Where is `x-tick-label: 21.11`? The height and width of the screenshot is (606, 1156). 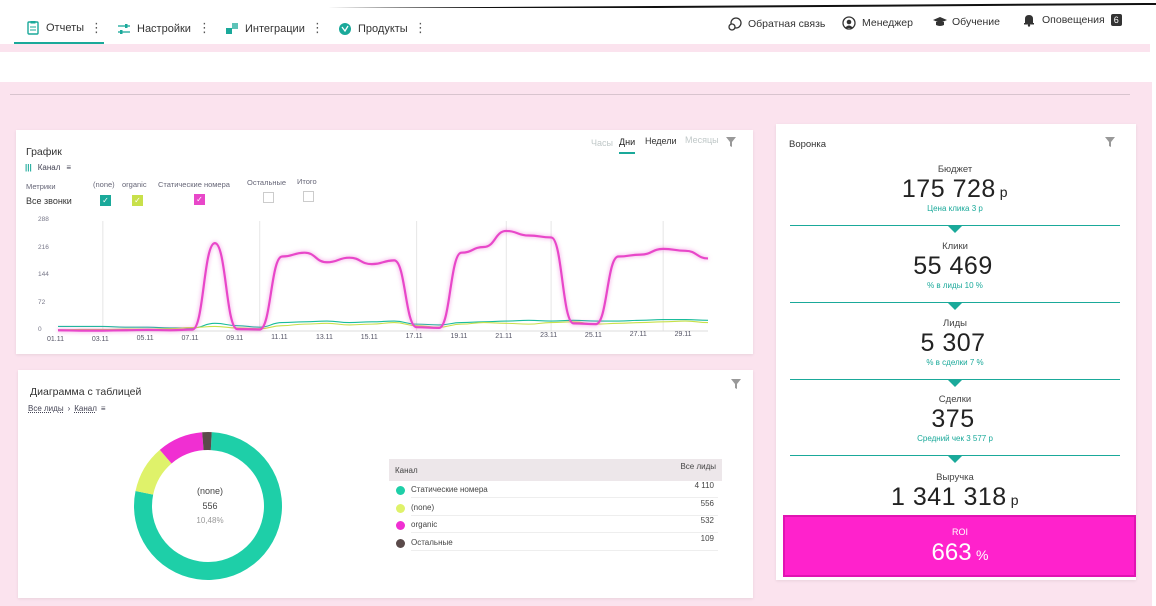
x-tick-label: 21.11 is located at coordinates (504, 336).